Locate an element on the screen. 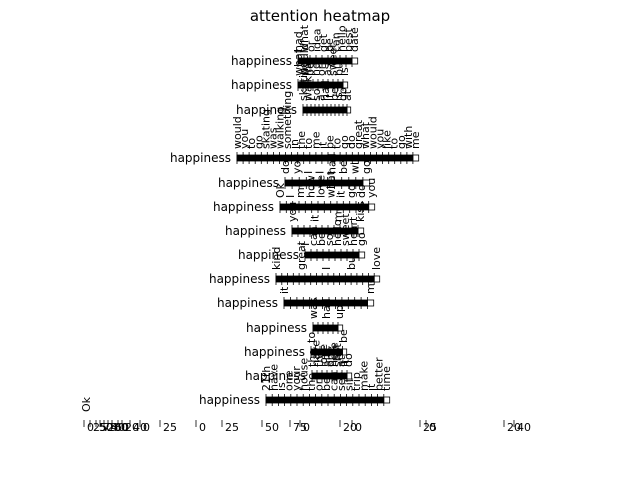 The image size is (640, 480). token-label: up is located at coordinates (339, 312).